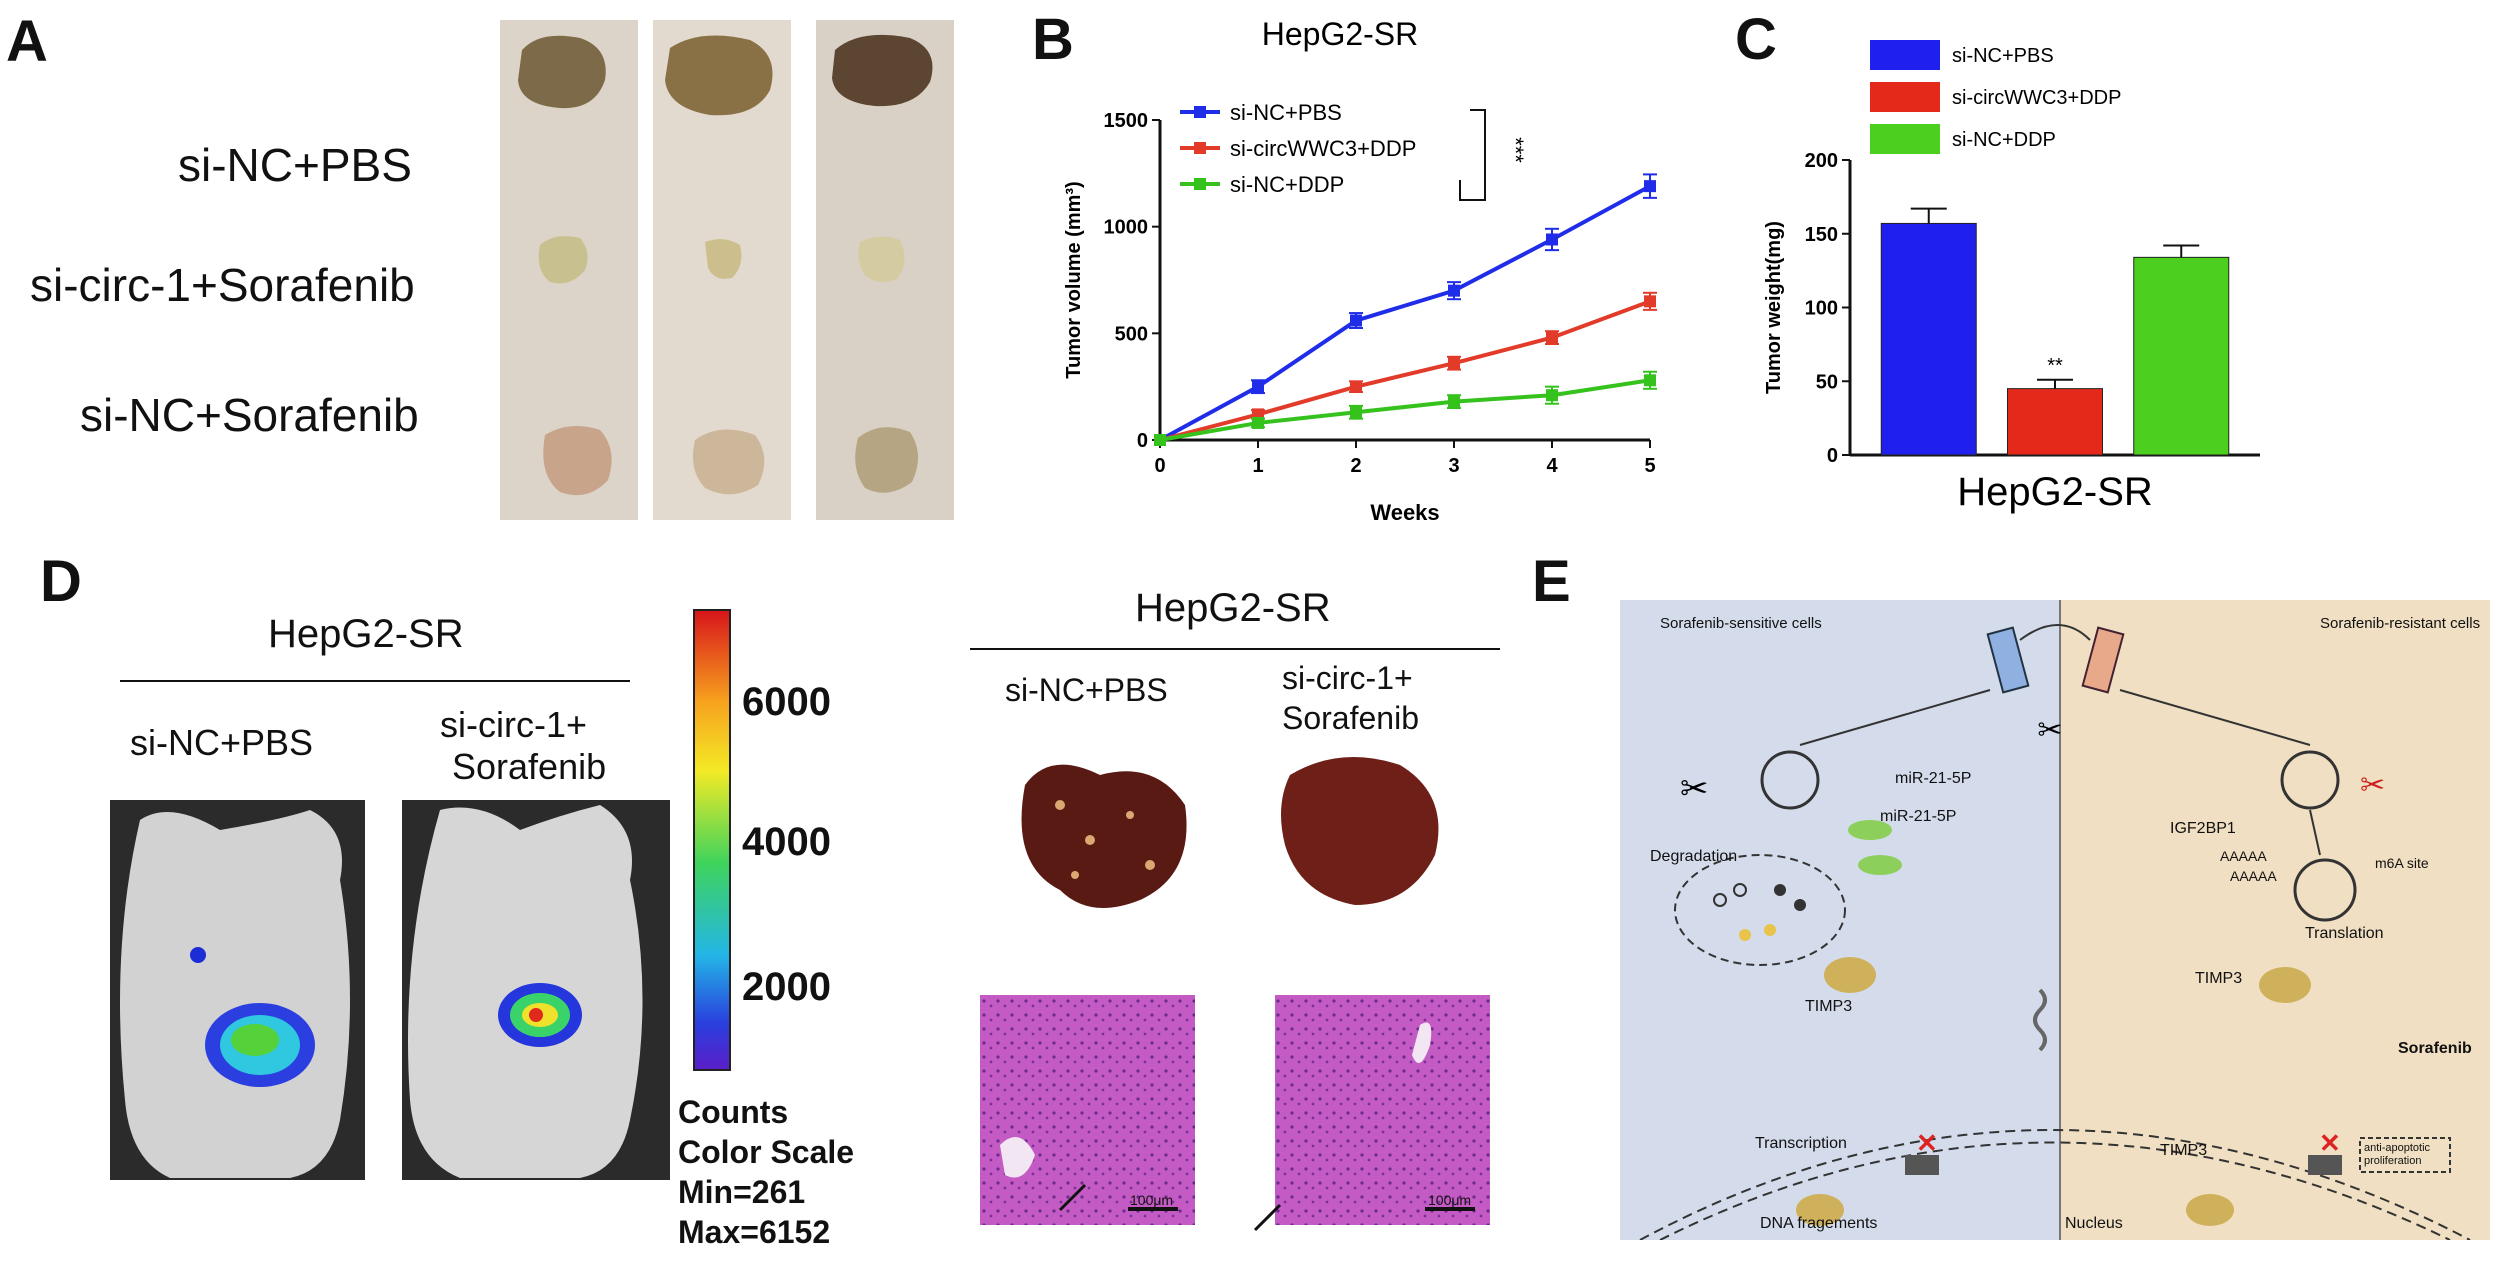 This screenshot has height=1263, width=2500. What do you see at coordinates (1142, 441) in the screenshot?
I see `chart-b-y-tick-label: 0` at bounding box center [1142, 441].